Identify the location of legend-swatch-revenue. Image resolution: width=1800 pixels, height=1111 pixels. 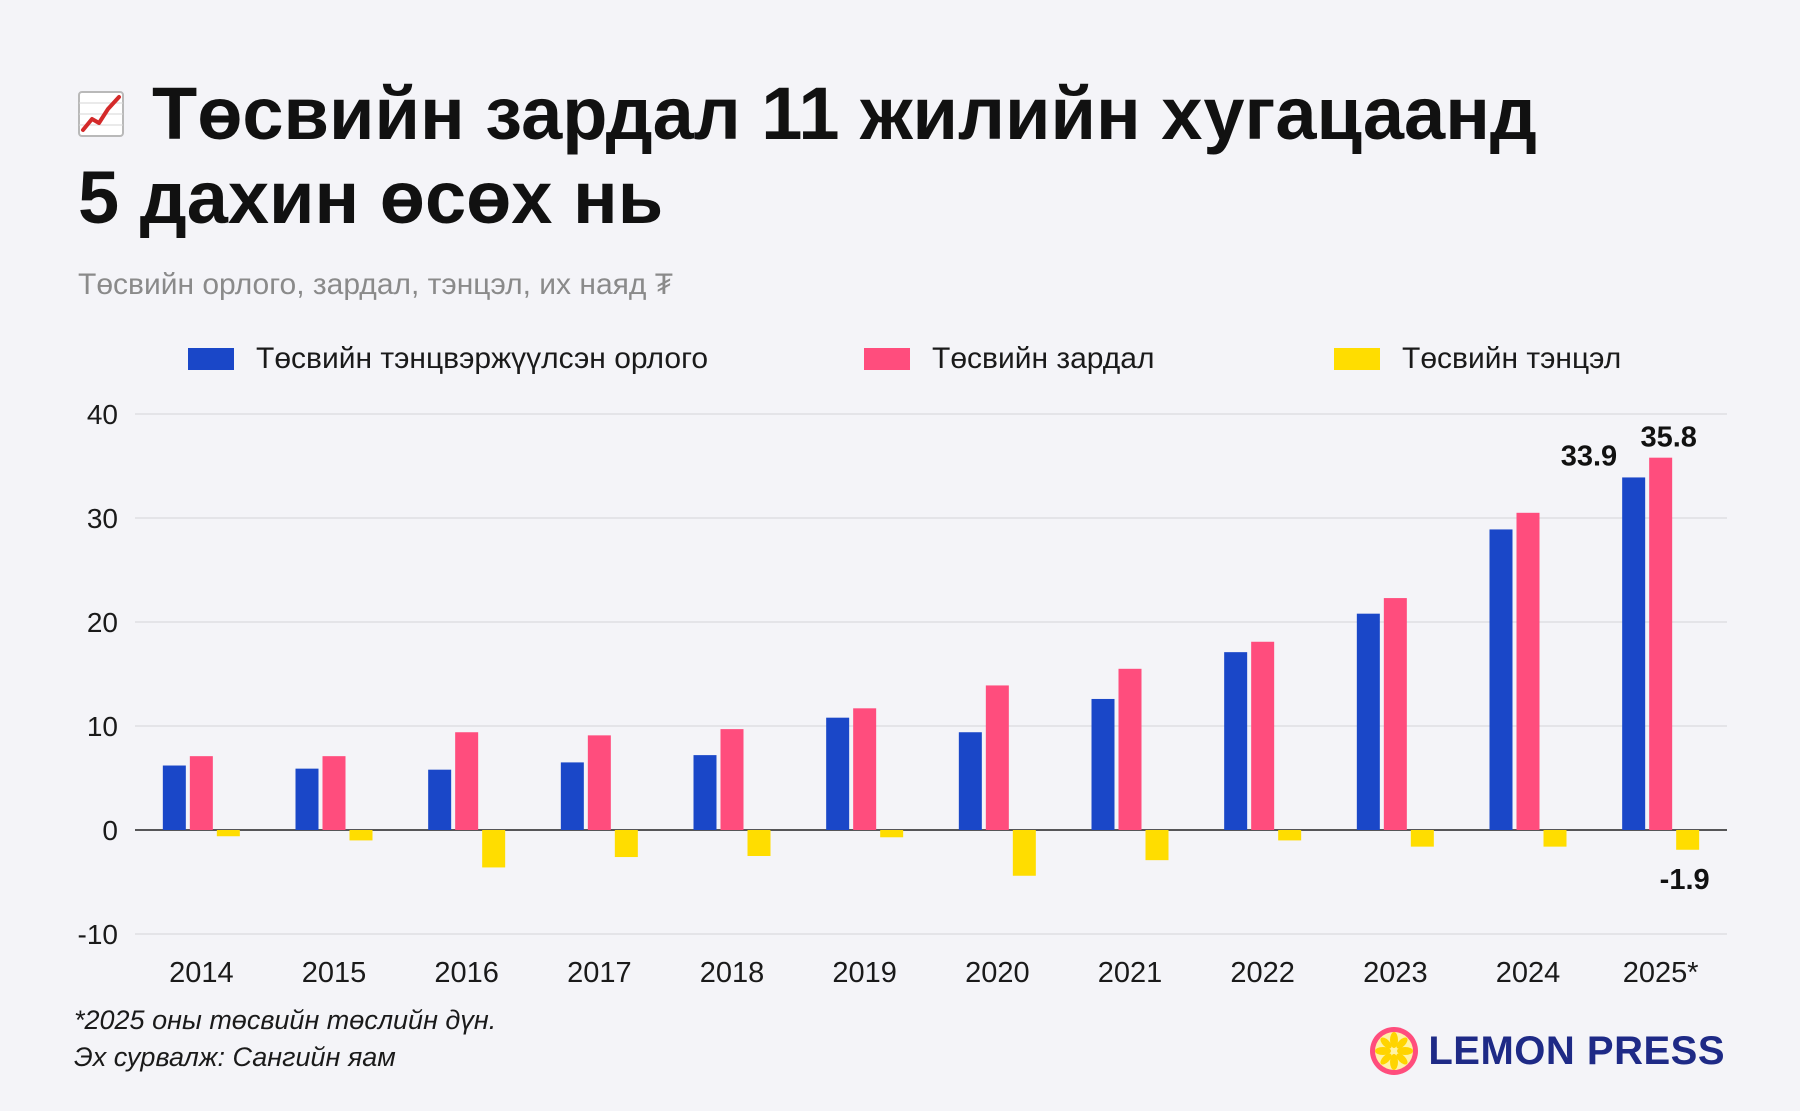
(211, 359).